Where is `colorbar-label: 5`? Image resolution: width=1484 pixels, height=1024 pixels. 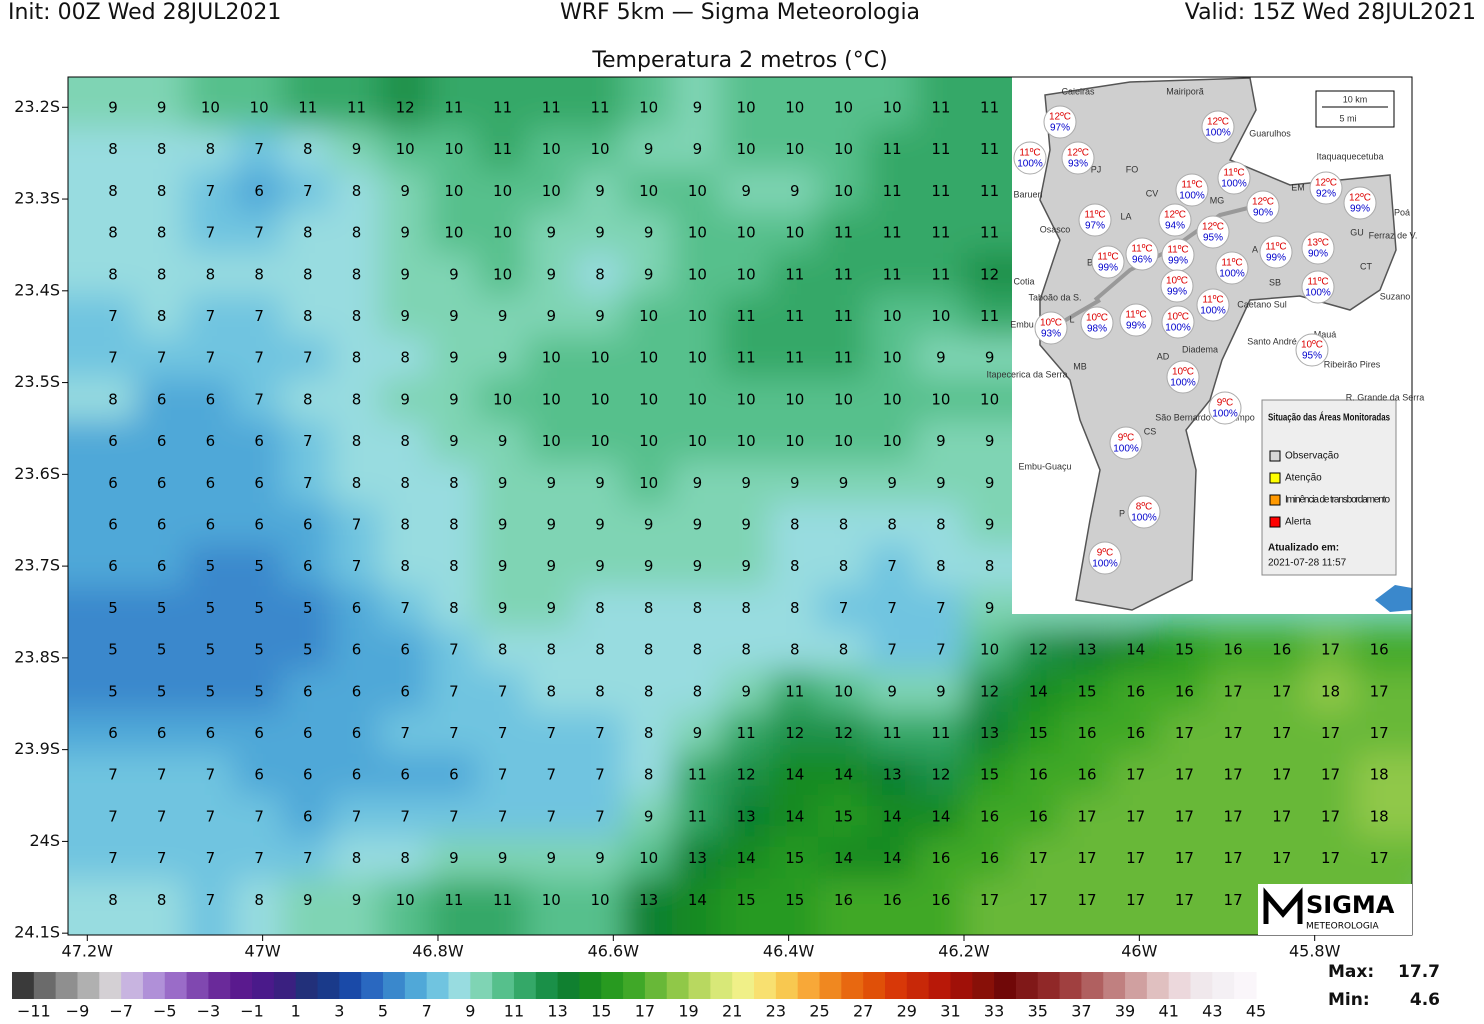 colorbar-label: 5 is located at coordinates (383, 1011).